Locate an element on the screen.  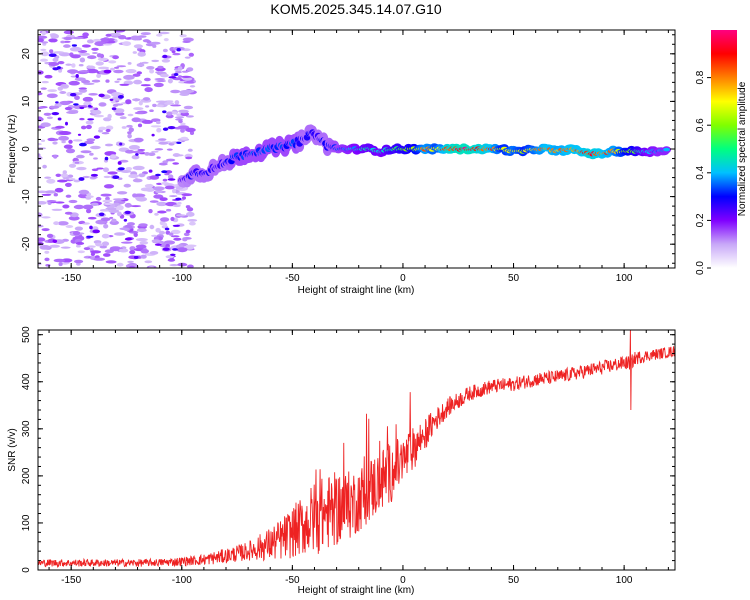
x-tick-label: -100 is located at coordinates (182, 580).